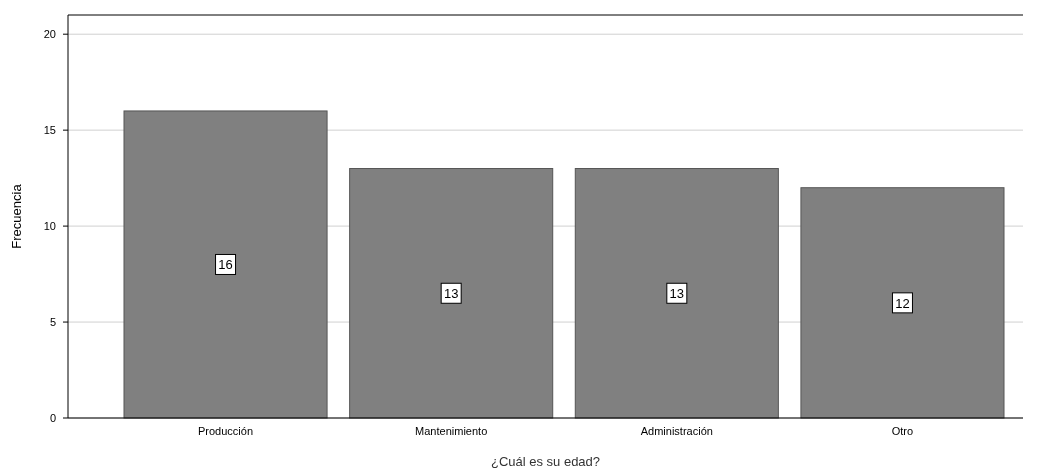 This screenshot has height=473, width=1037. I want to click on y-tick-label: 20, so click(49, 34).